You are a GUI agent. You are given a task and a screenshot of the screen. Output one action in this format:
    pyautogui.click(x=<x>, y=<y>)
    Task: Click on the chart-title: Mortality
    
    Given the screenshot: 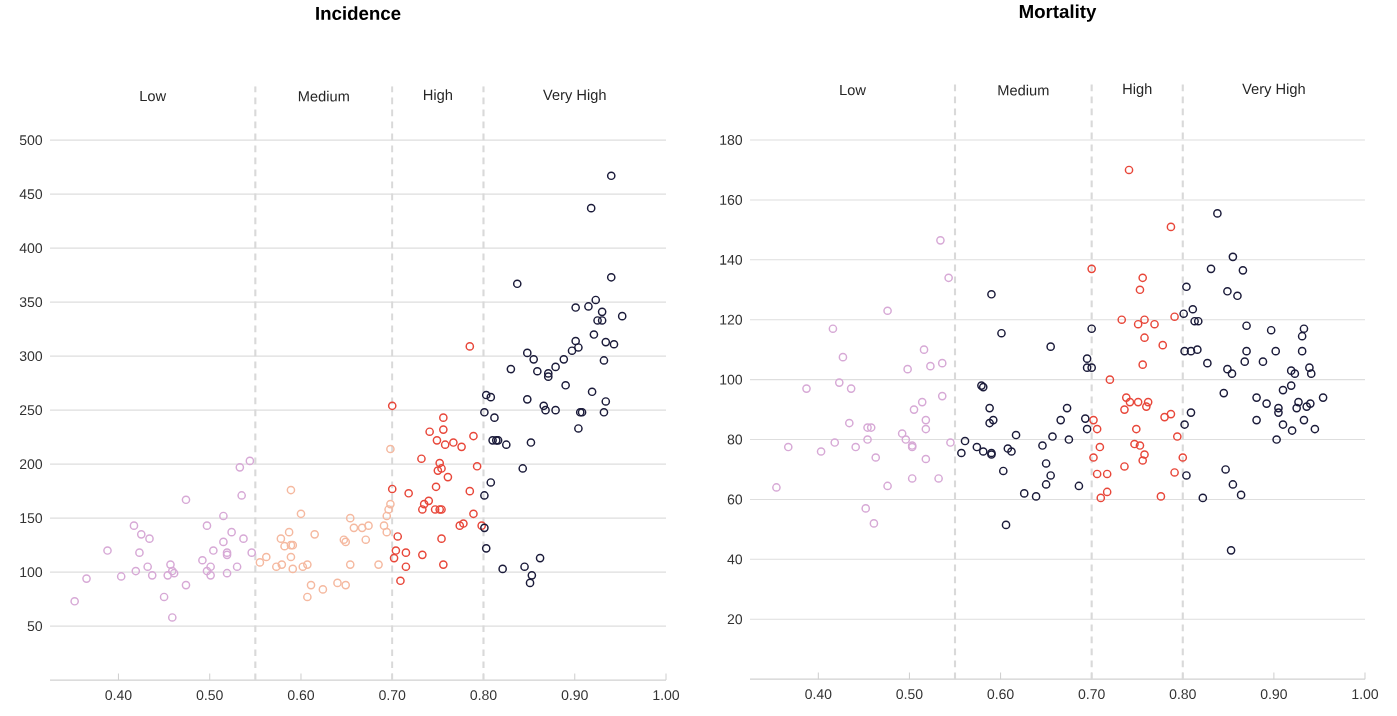 What is the action you would take?
    pyautogui.click(x=1058, y=13)
    